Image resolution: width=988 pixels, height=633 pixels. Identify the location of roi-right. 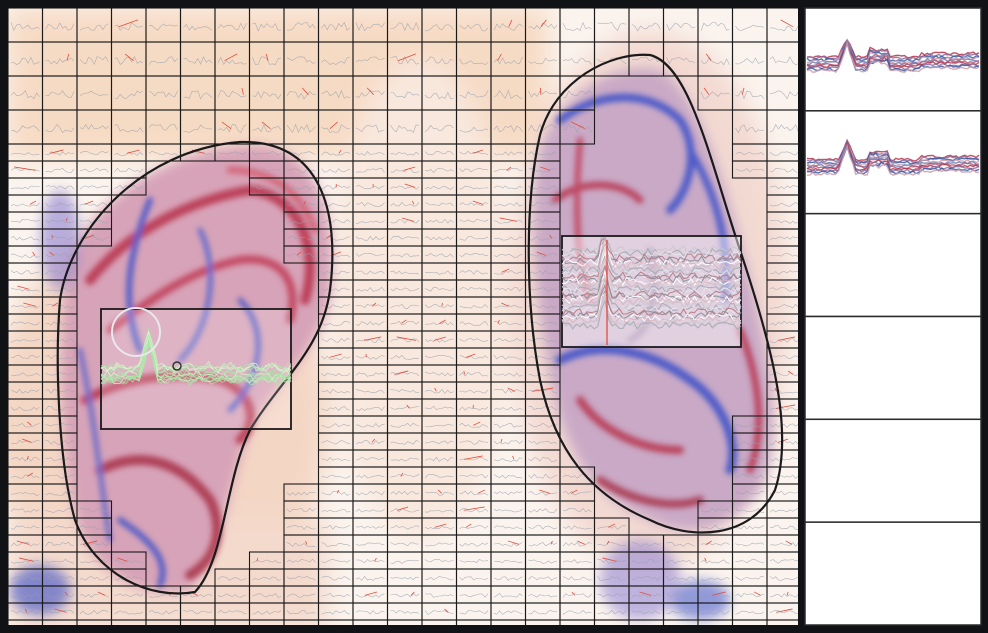
(651, 291).